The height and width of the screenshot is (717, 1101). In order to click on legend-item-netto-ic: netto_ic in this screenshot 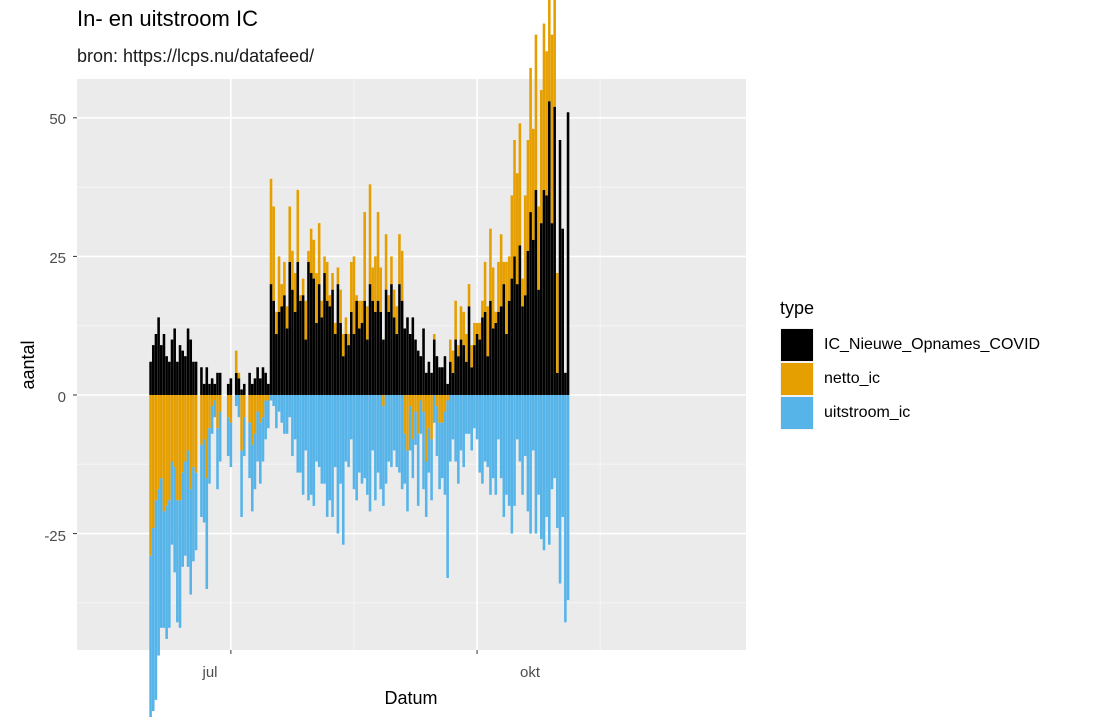, I will do `click(910, 379)`.